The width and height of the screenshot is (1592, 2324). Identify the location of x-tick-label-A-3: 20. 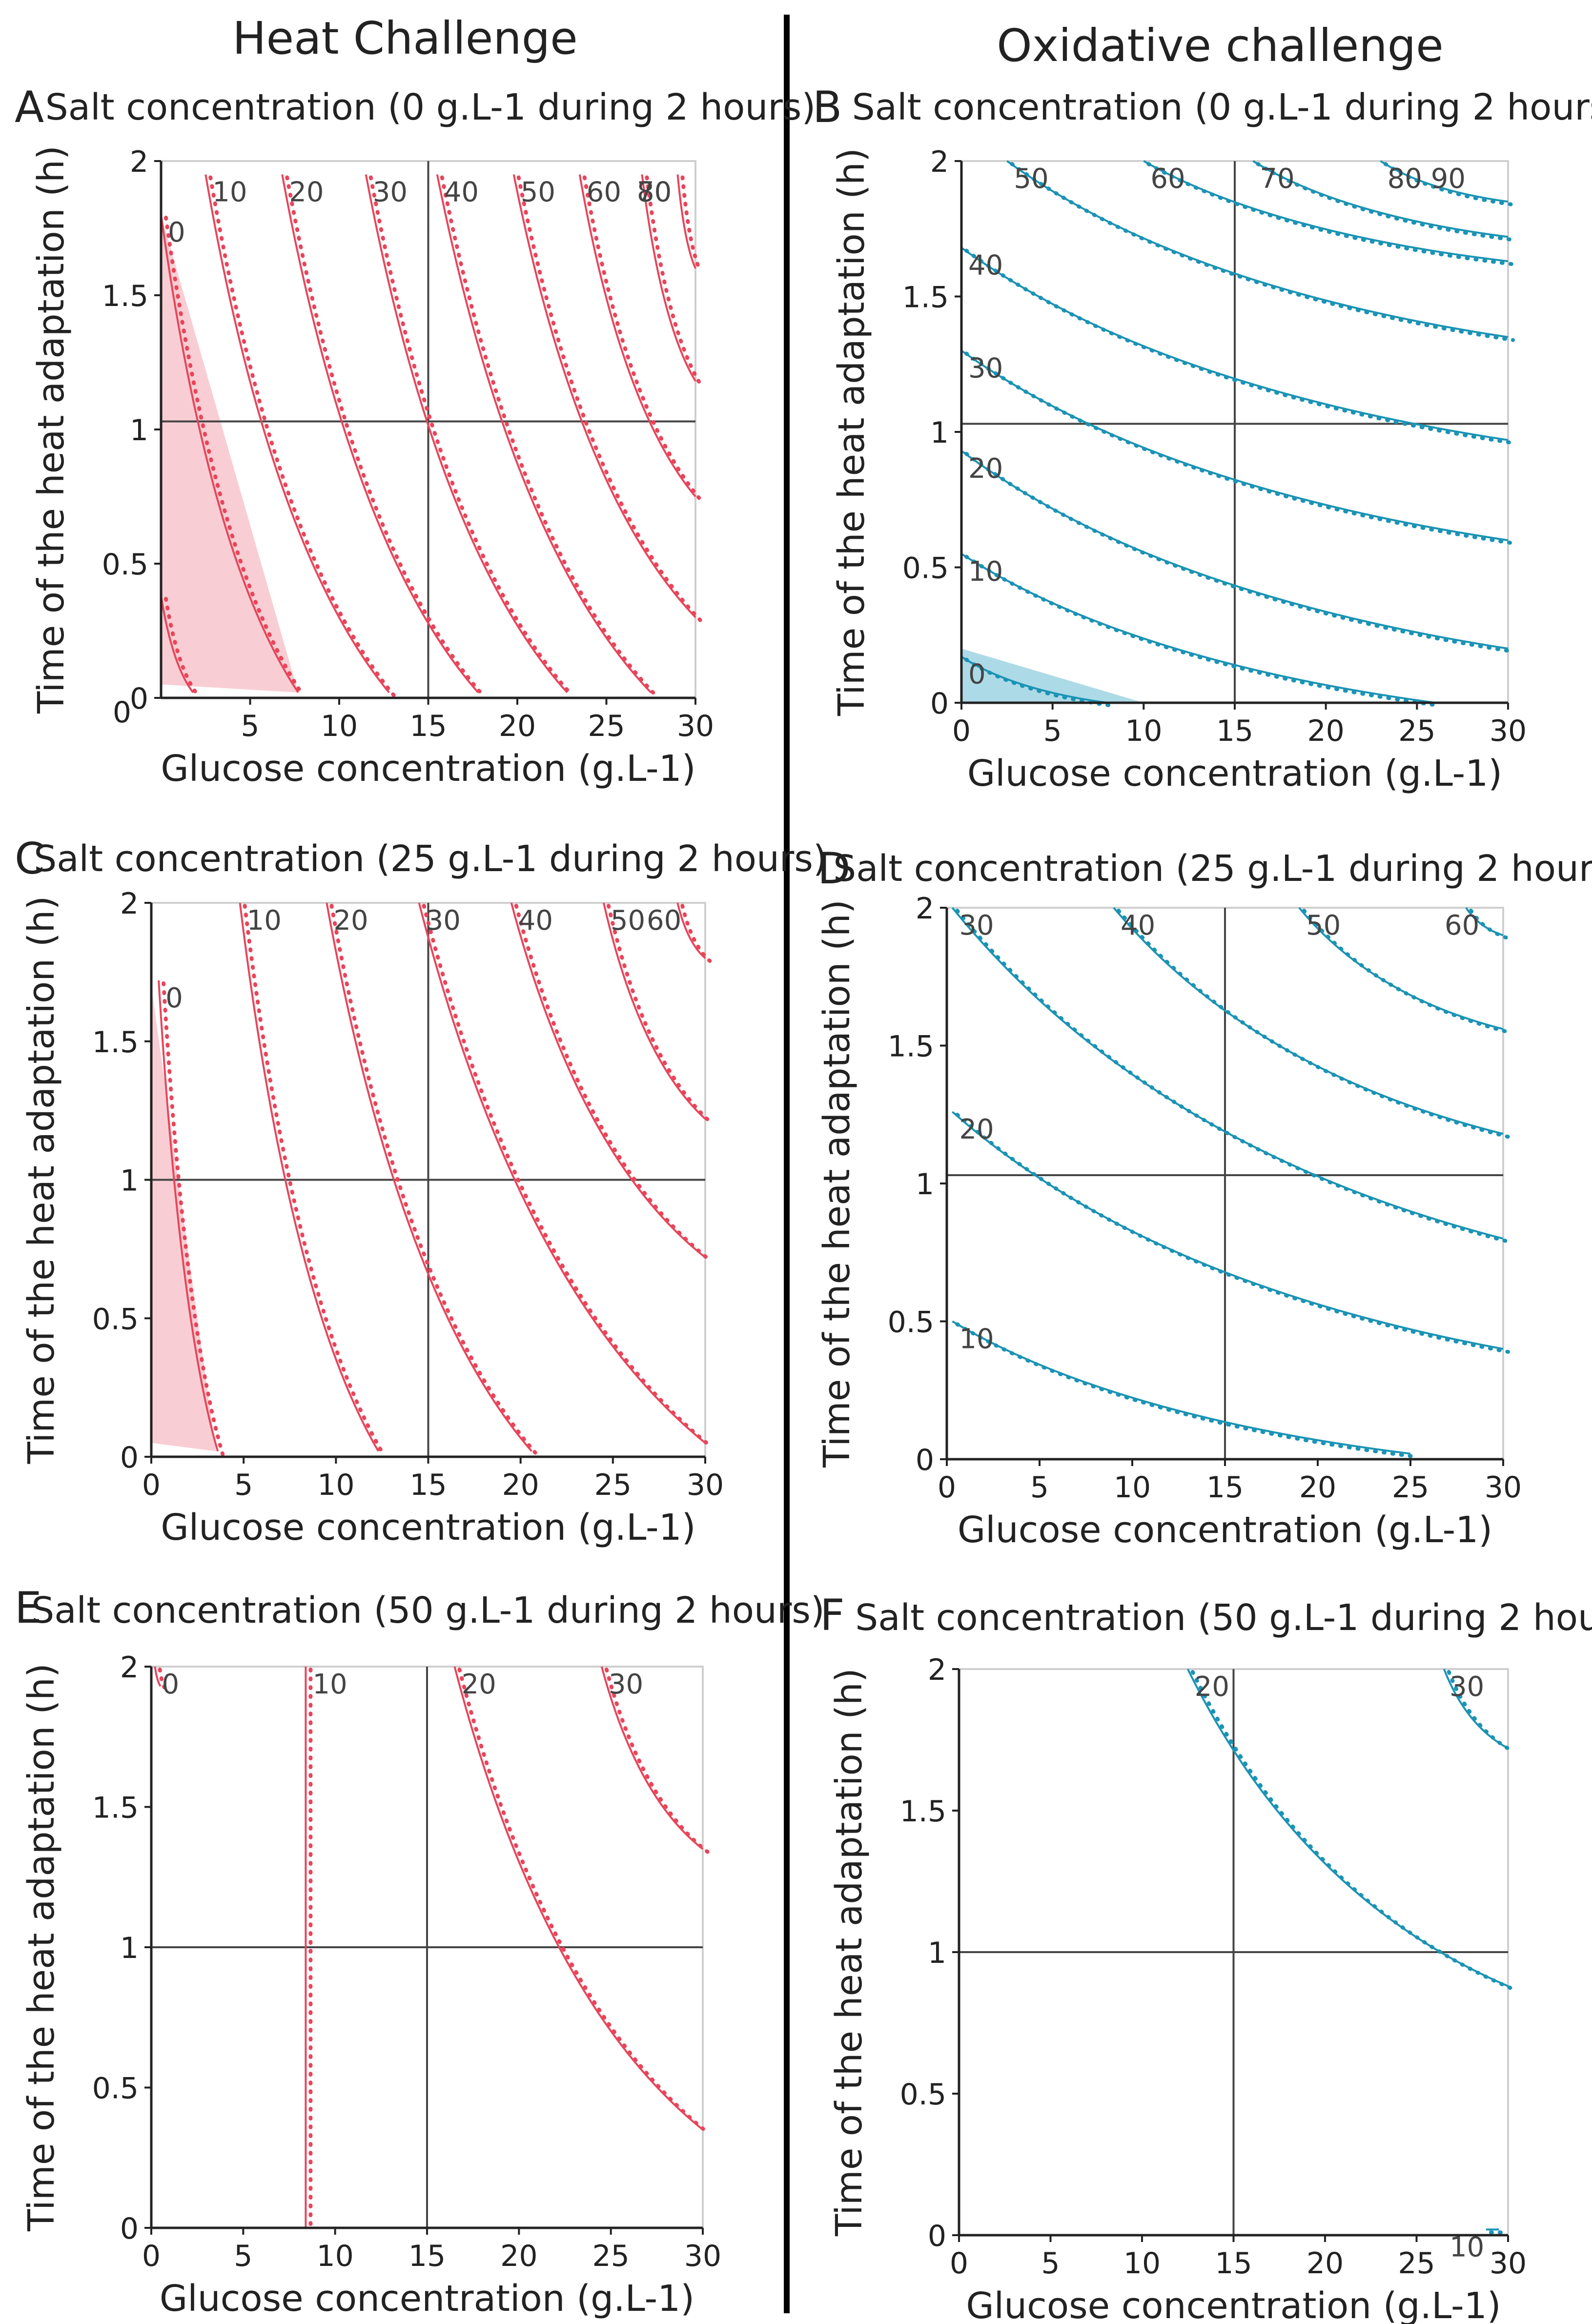
(517, 726).